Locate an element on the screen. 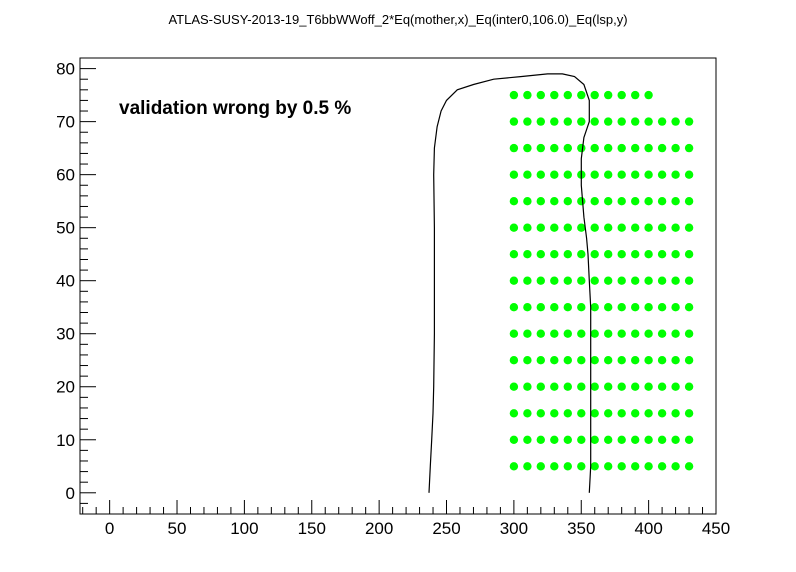  y-tick-label: 80 is located at coordinates (65, 69).